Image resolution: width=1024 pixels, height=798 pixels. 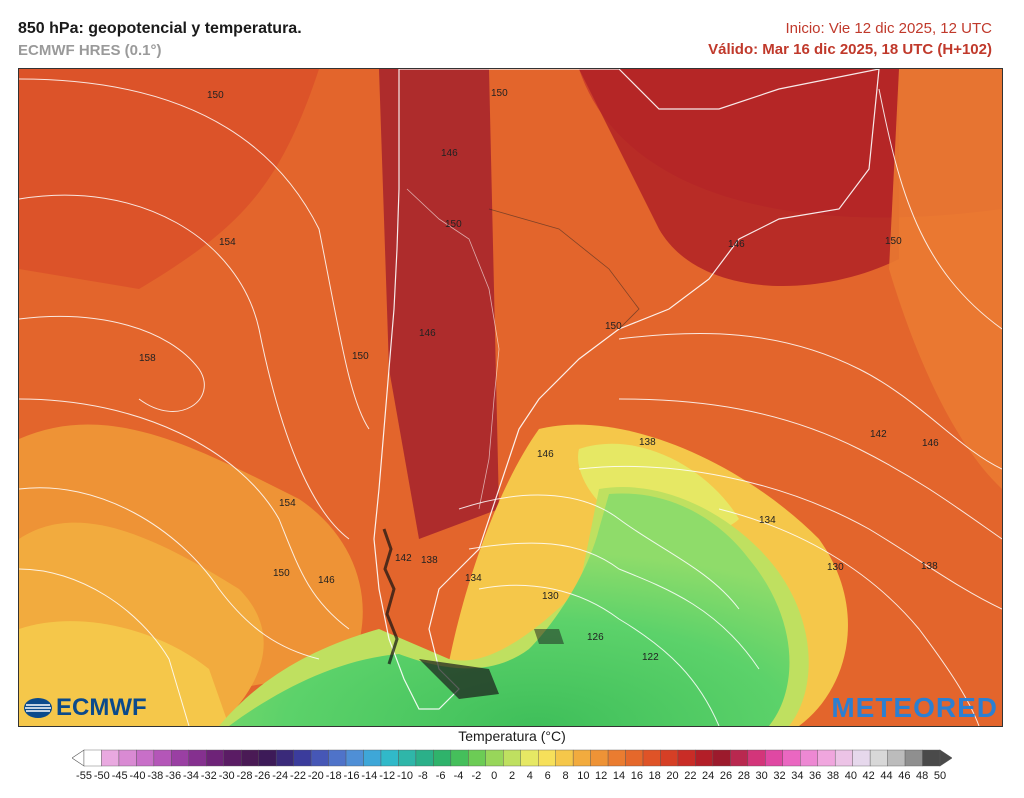 What do you see at coordinates (922, 776) in the screenshot?
I see `colorbar-tick-label: 48` at bounding box center [922, 776].